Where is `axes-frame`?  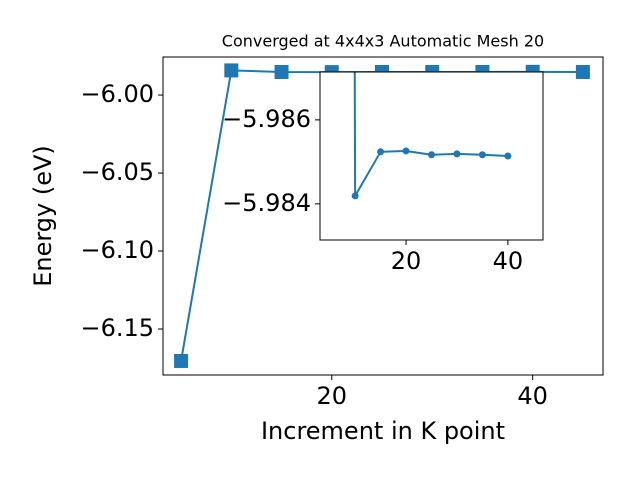 axes-frame is located at coordinates (431, 156).